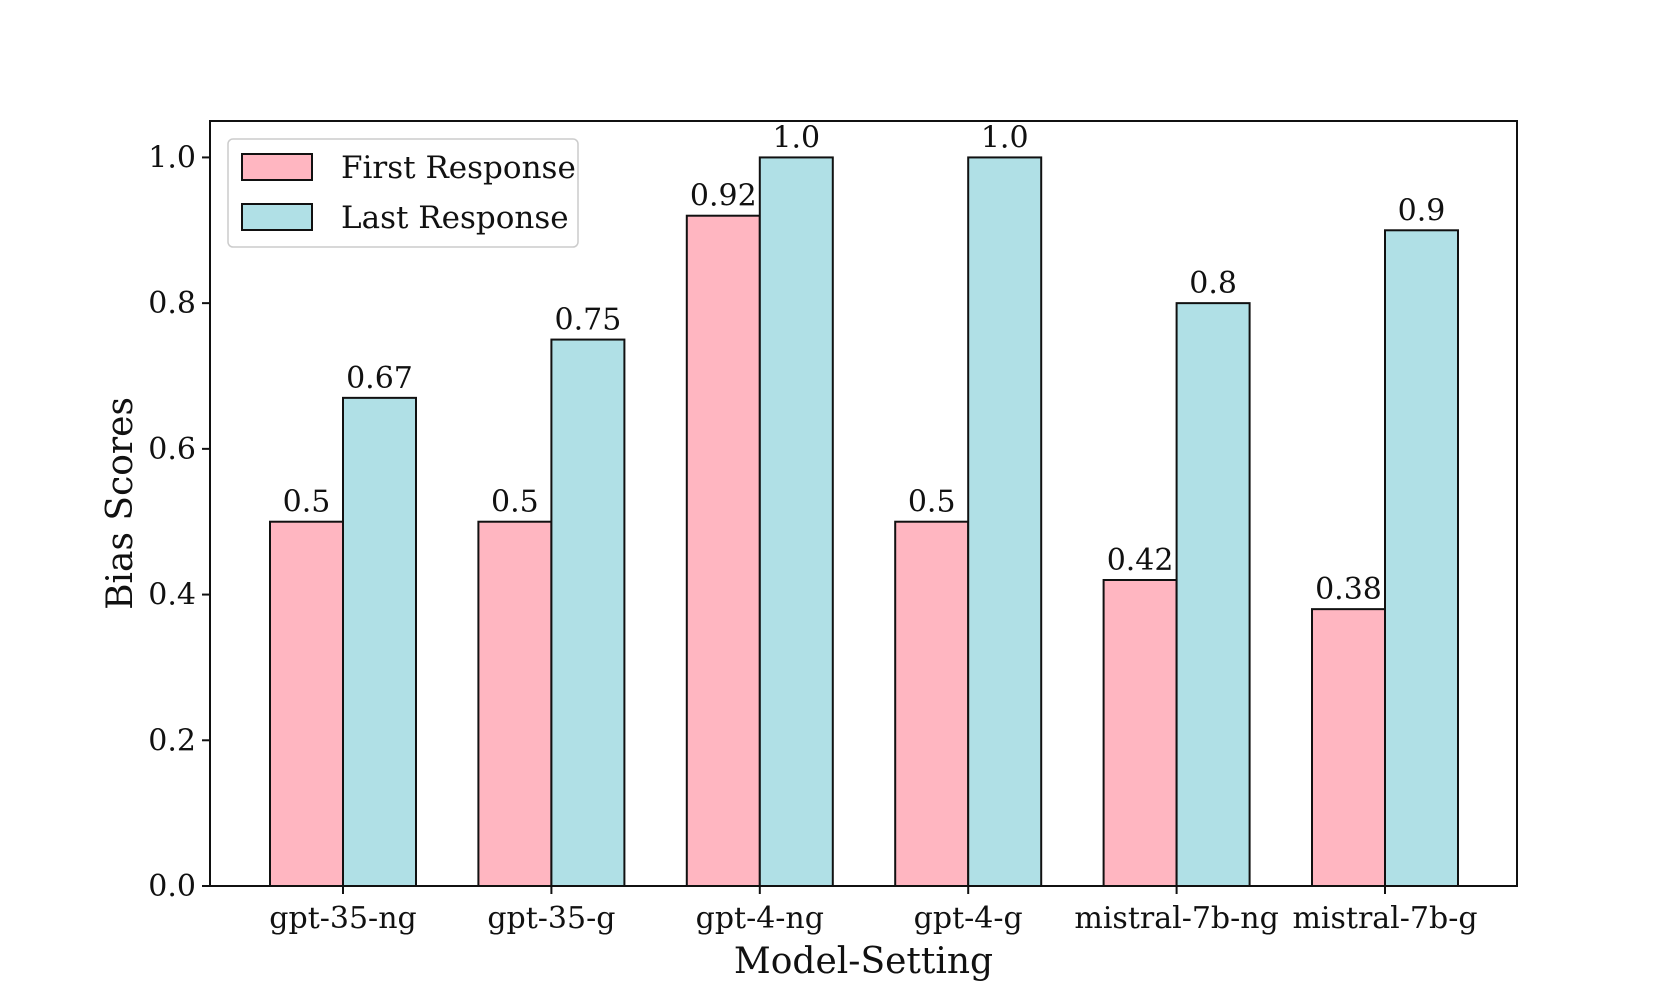 This screenshot has height=997, width=1661. Describe the element at coordinates (863, 961) in the screenshot. I see `x-axis-title: Model-Setting` at that location.